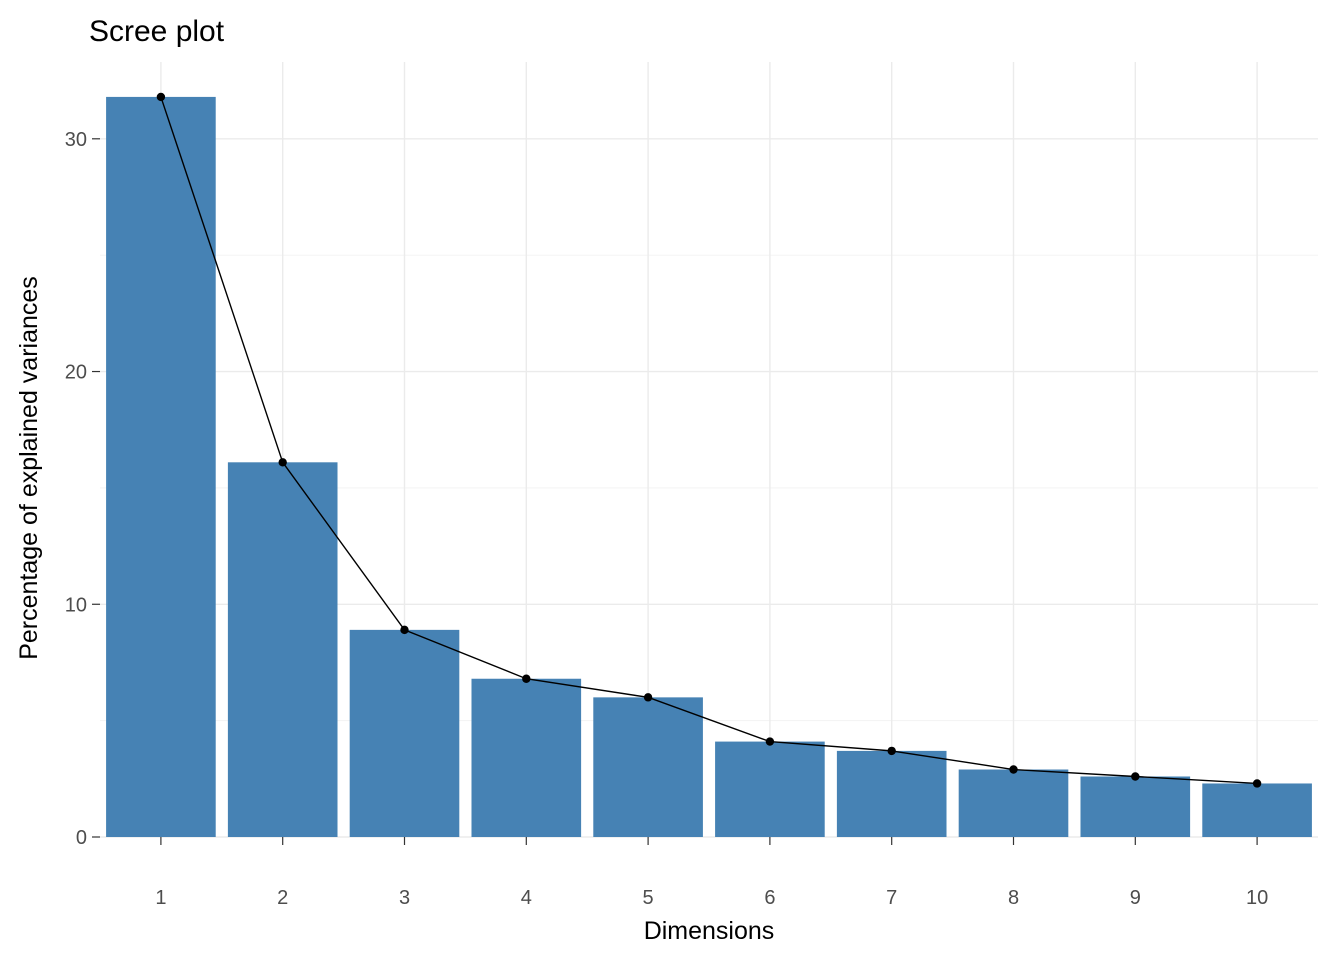  I want to click on x-axis-title: Dimensions, so click(709, 931).